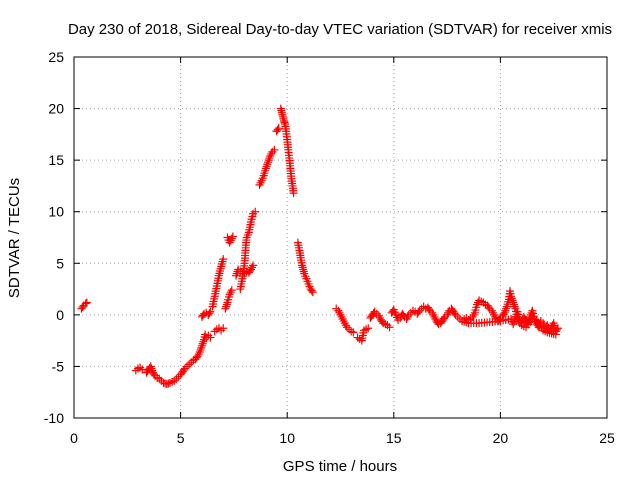 The height and width of the screenshot is (480, 640). What do you see at coordinates (340, 466) in the screenshot?
I see `x-axis-label: GPS time / hours` at bounding box center [340, 466].